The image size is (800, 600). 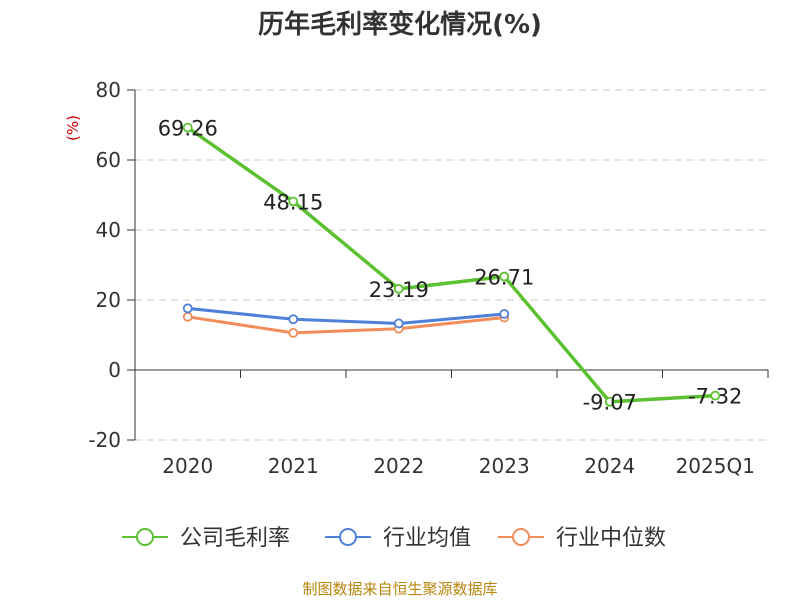 What do you see at coordinates (187, 466) in the screenshot?
I see `x-tick-label: 2020` at bounding box center [187, 466].